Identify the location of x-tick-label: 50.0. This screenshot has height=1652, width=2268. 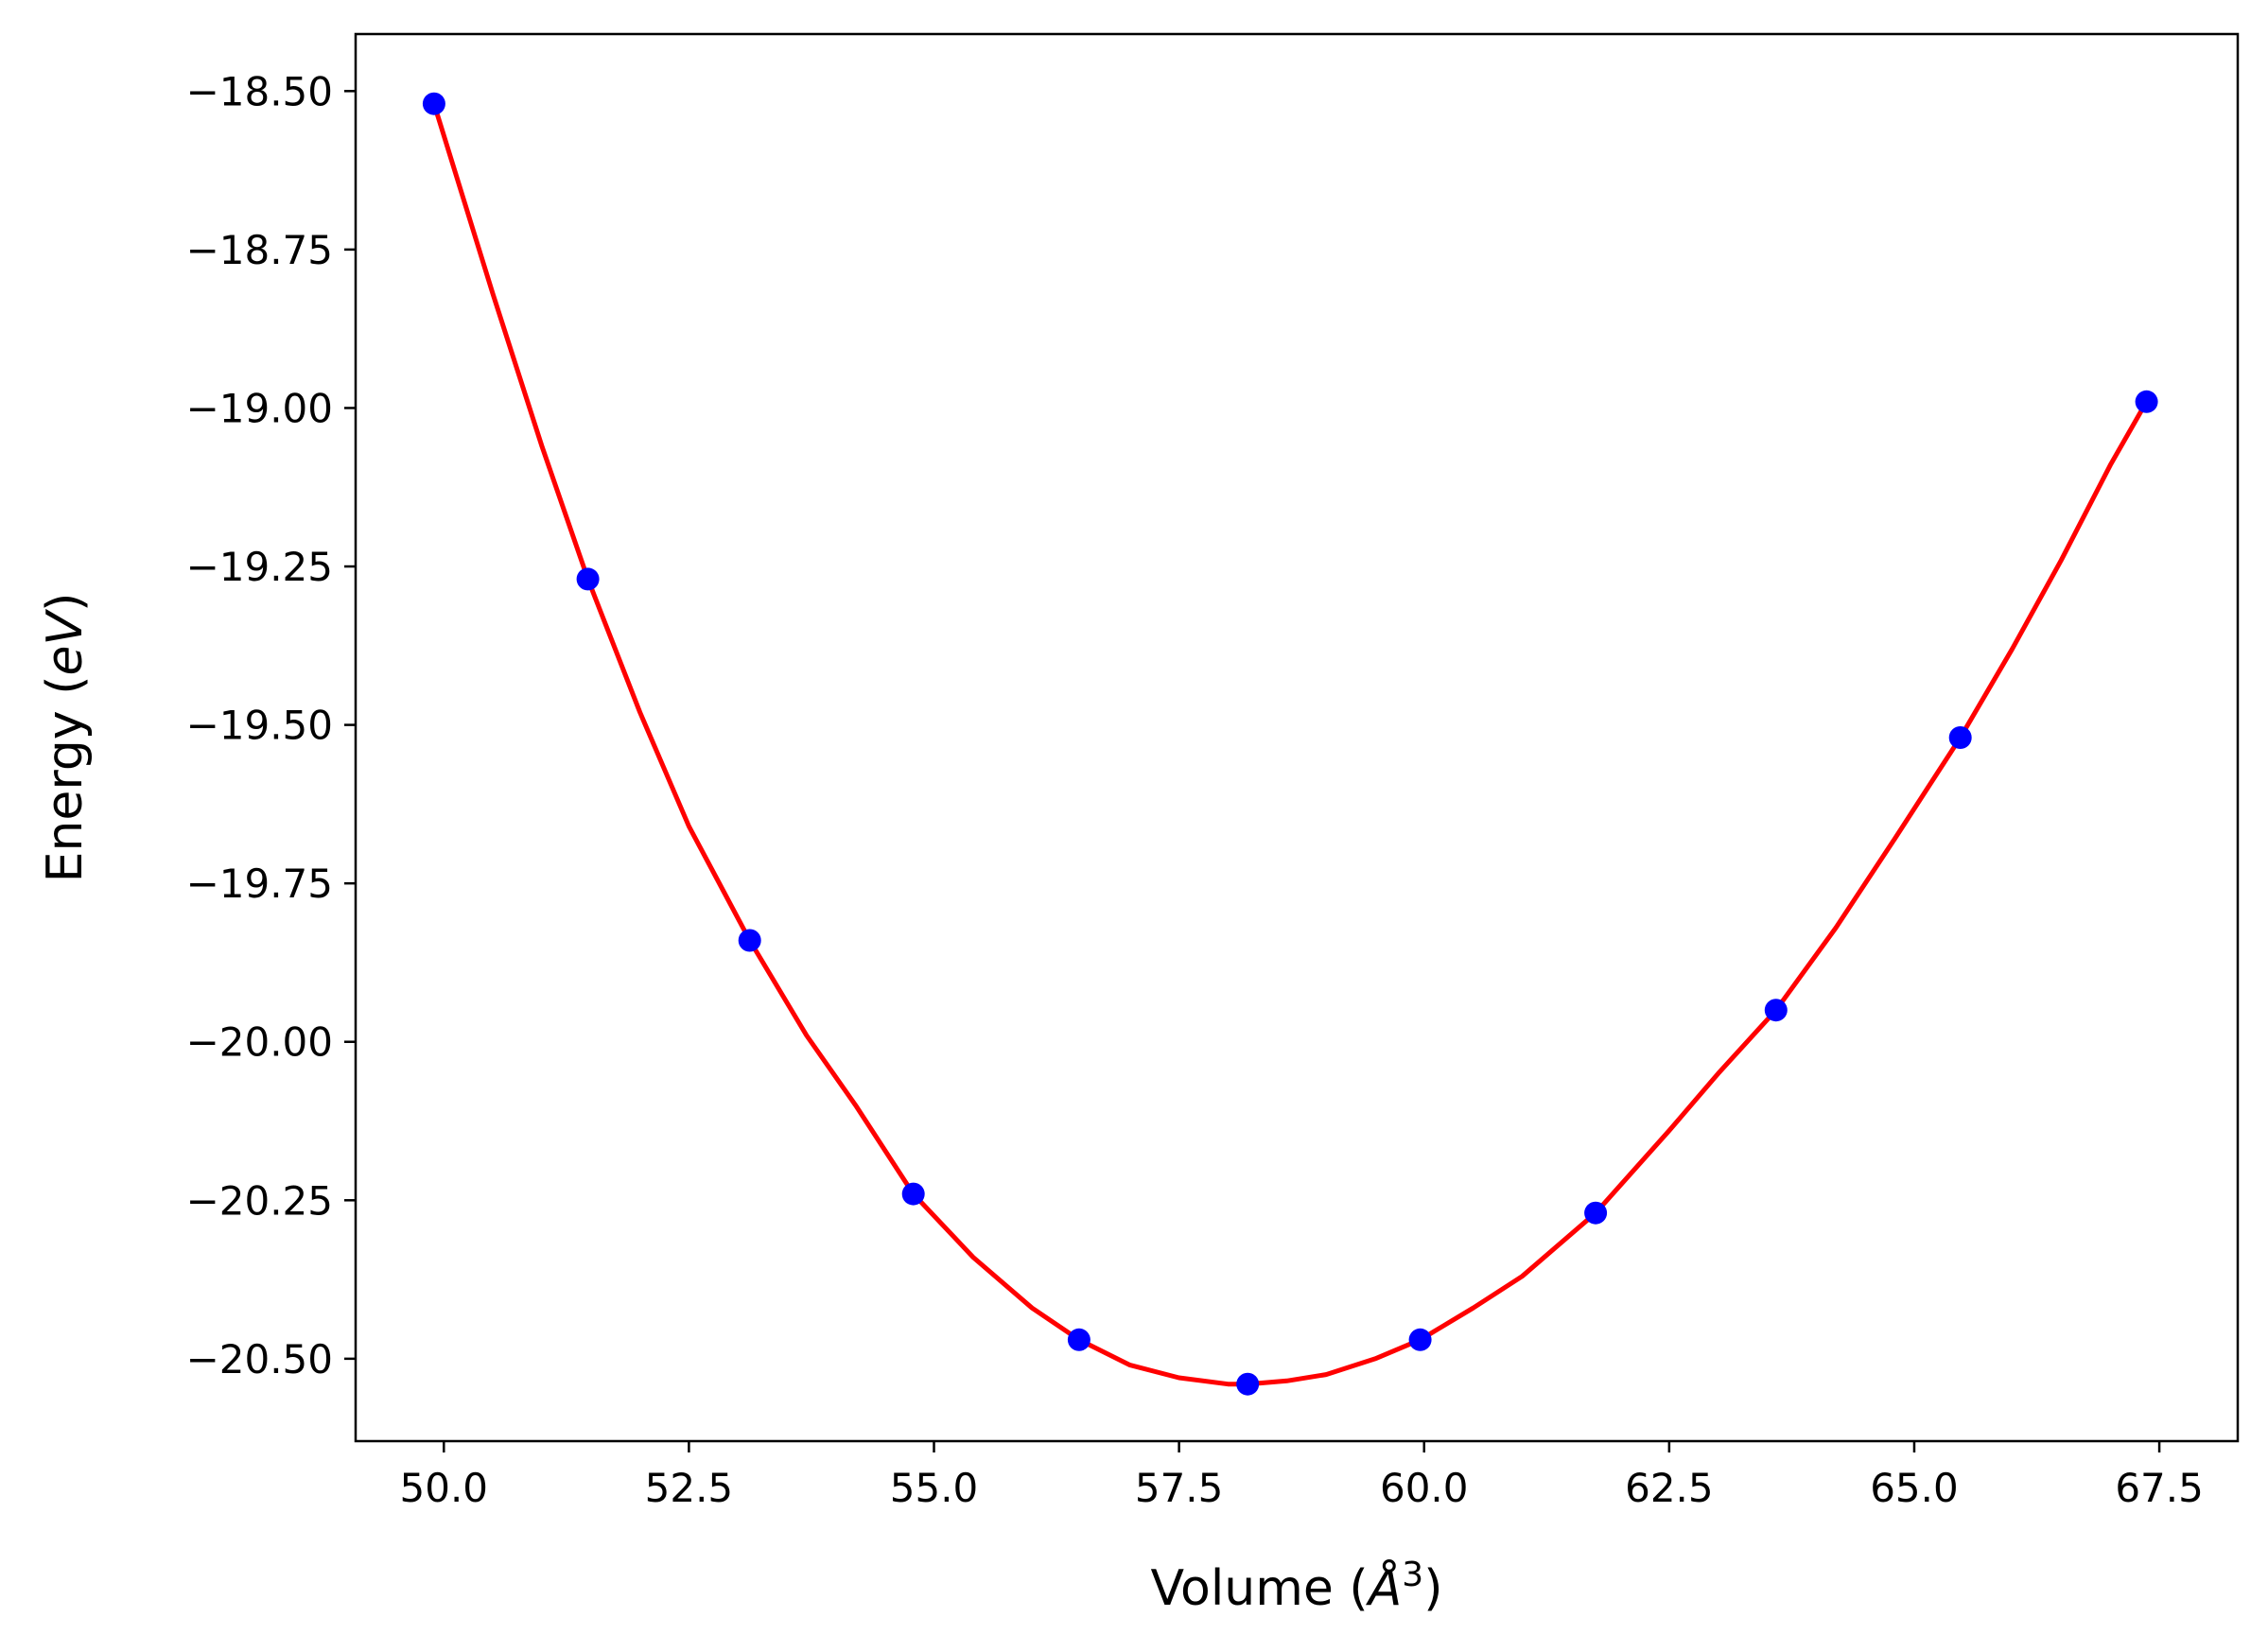
(444, 1488).